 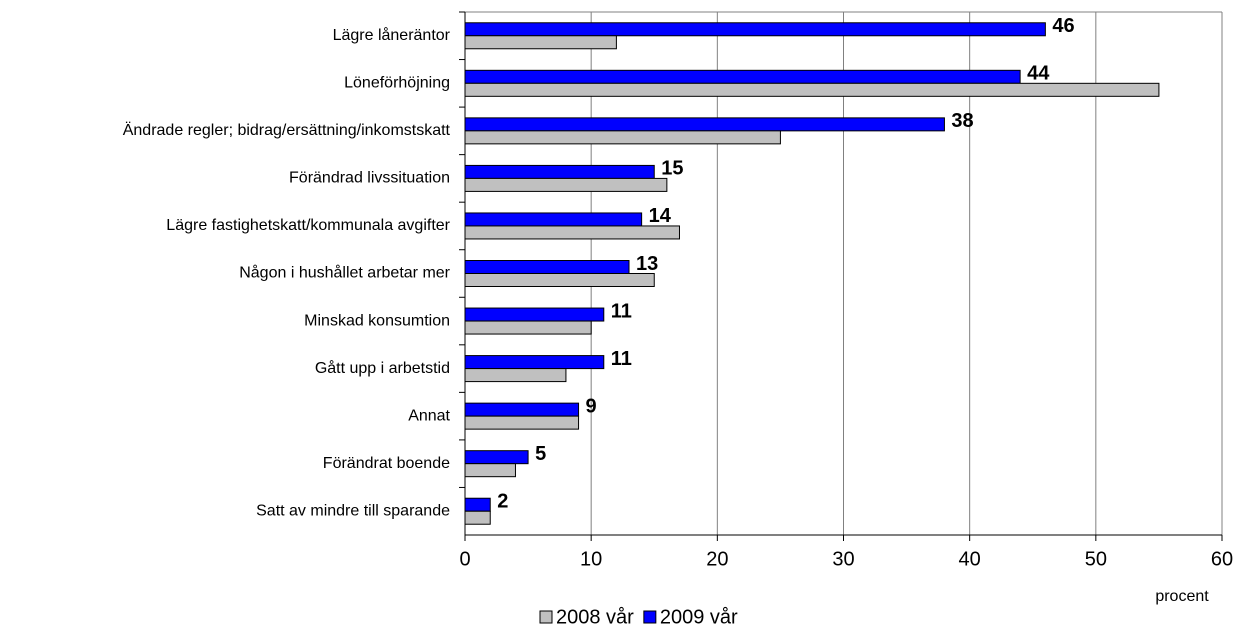 I want to click on data-label: 14, so click(x=660, y=216).